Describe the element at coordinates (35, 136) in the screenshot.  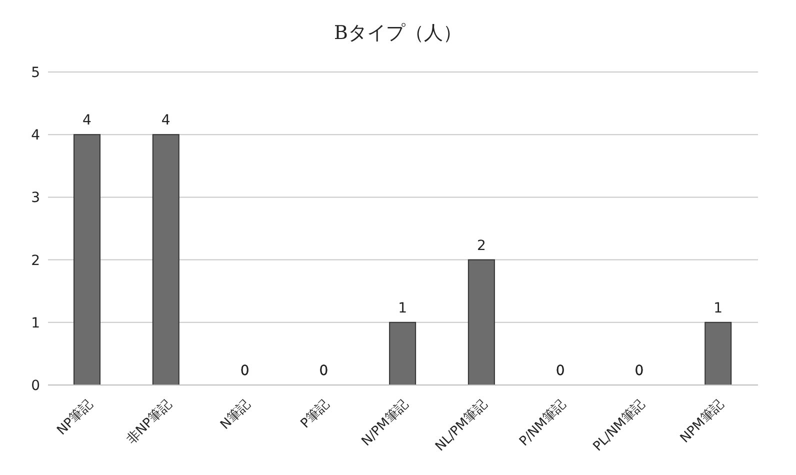
I see `y-tick-label: 4` at that location.